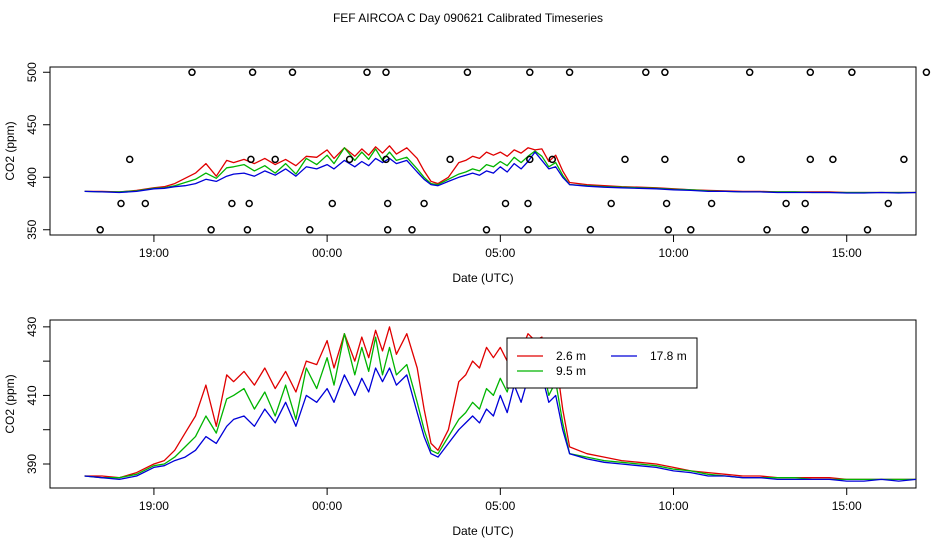  I want to click on bottom-y-ticks: 390 410 430, so click(37, 395).